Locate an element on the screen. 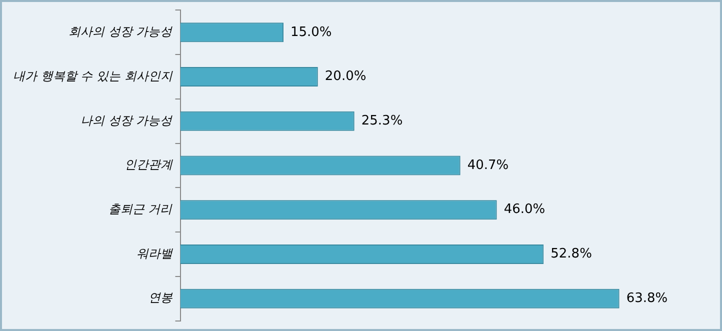 This screenshot has height=331, width=722. data-label: 25.3% is located at coordinates (382, 121).